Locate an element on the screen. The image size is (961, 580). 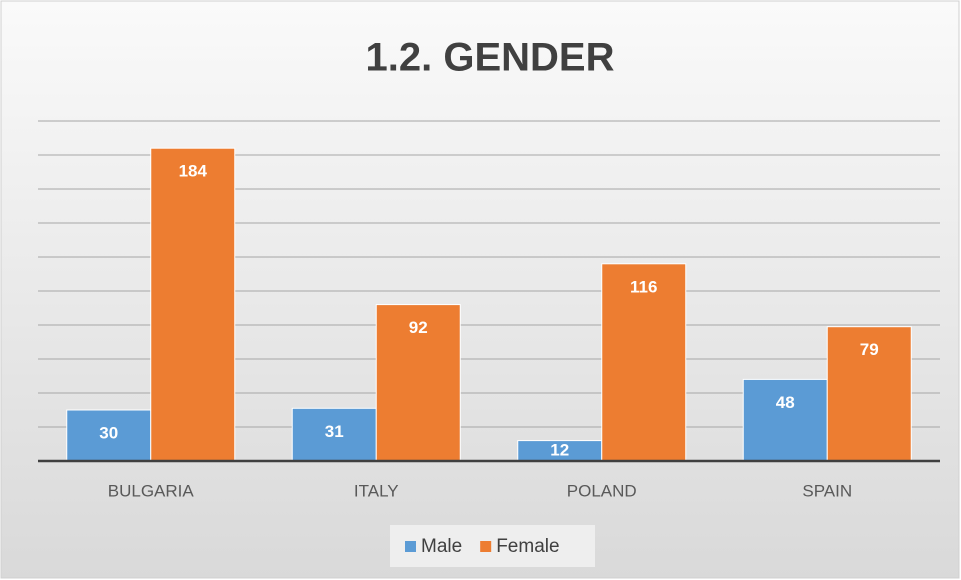
data-label: 31 is located at coordinates (334, 431).